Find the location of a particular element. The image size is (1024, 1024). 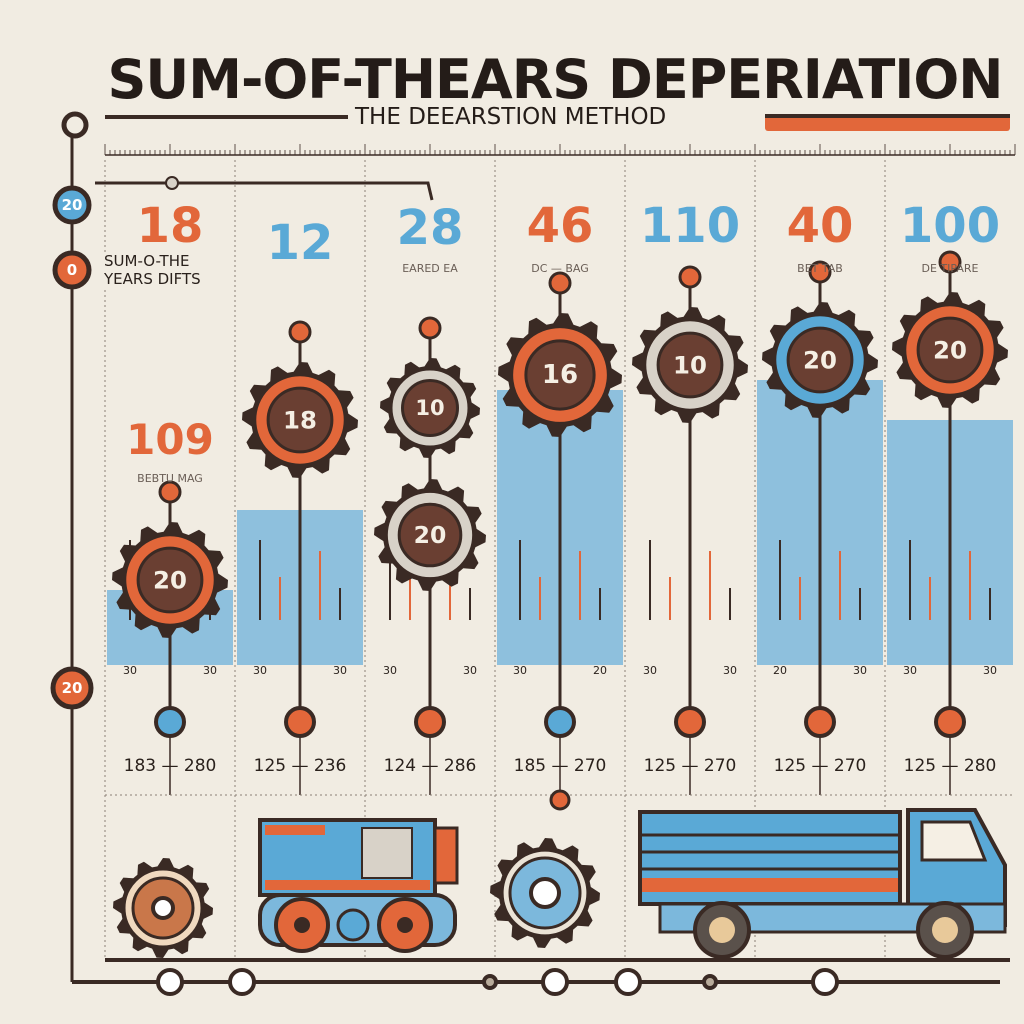

left-rail-node-top is located at coordinates (75, 125).